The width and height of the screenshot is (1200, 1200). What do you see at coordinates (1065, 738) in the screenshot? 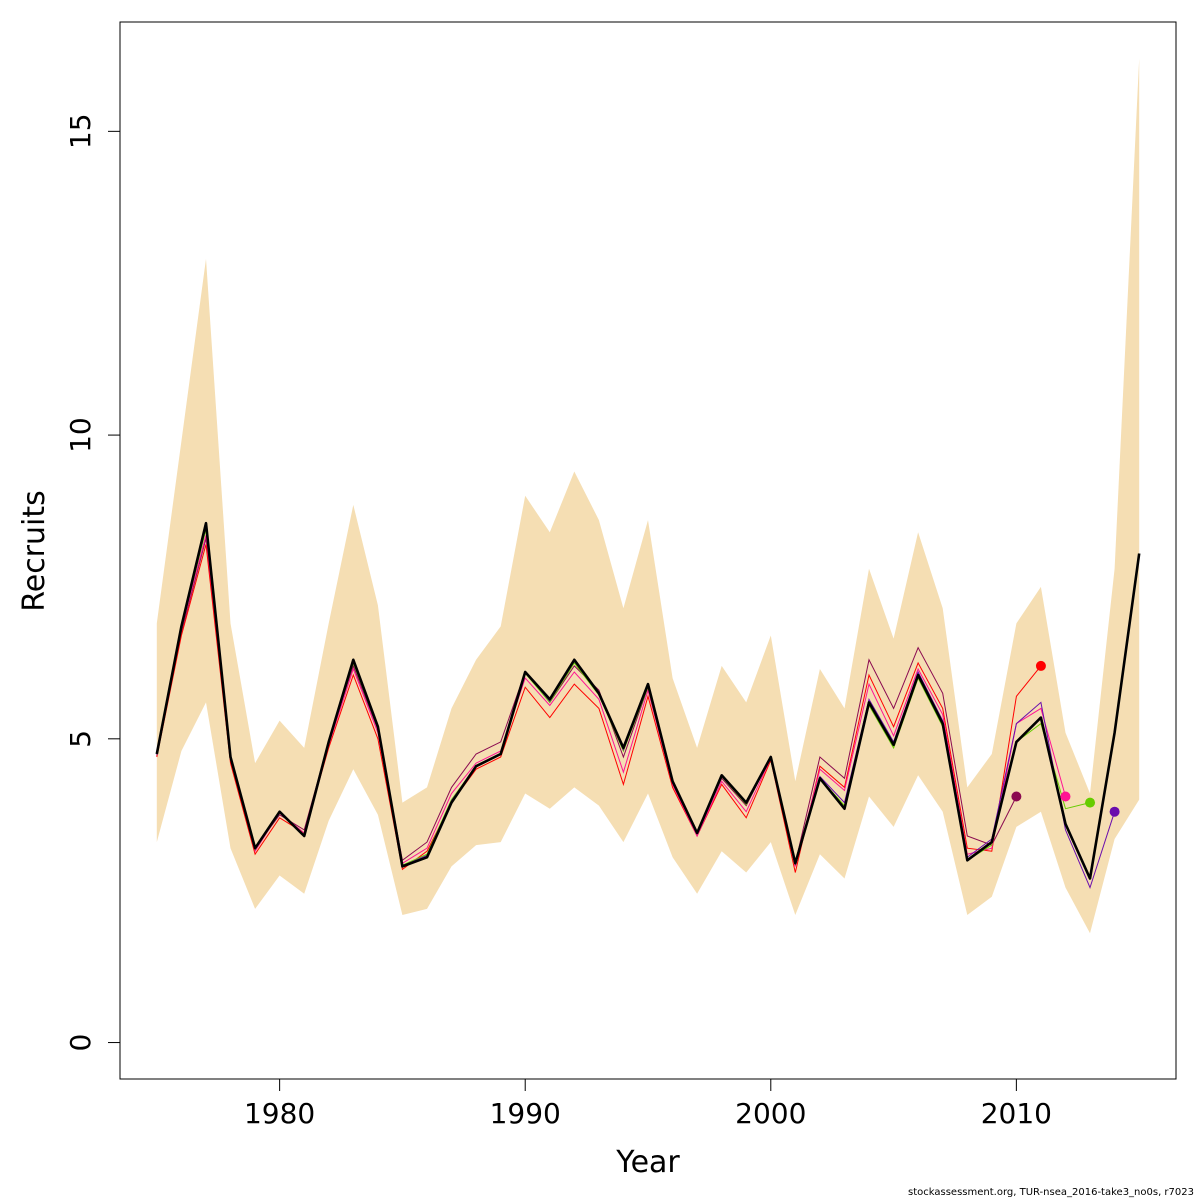
I see `endpoint-markers` at bounding box center [1065, 738].